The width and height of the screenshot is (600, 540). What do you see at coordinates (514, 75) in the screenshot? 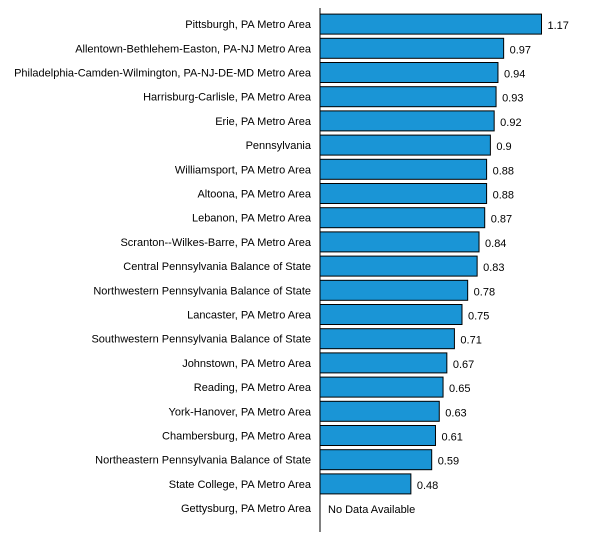
I see `data-label: 0.94` at bounding box center [514, 75].